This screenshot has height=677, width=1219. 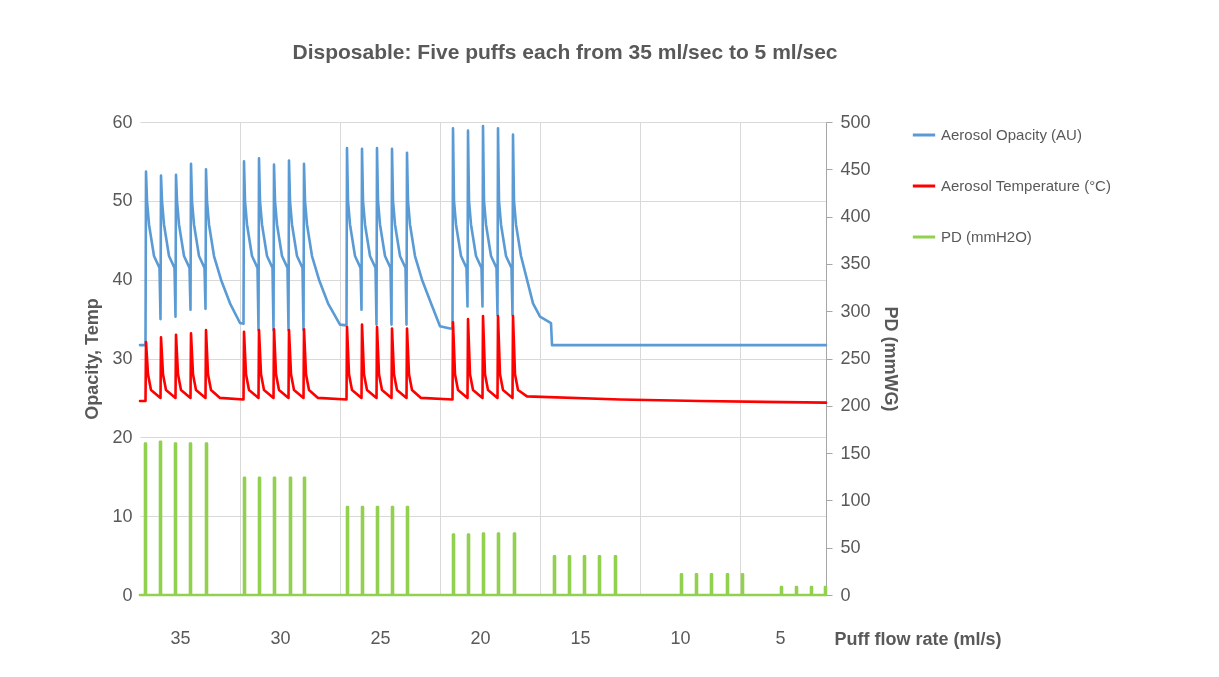 What do you see at coordinates (122, 515) in the screenshot?
I see `y-tick-label: 10` at bounding box center [122, 515].